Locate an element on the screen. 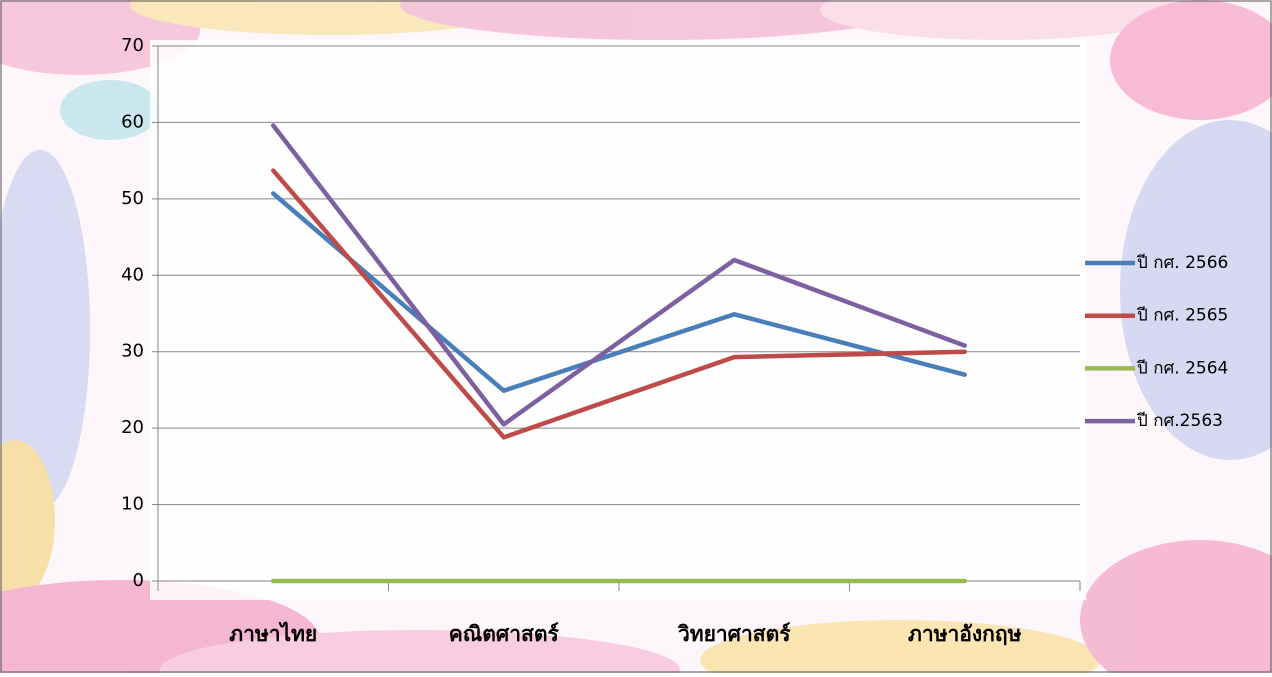 The width and height of the screenshot is (1272, 677). y-tick-label: 10 is located at coordinates (132, 504).